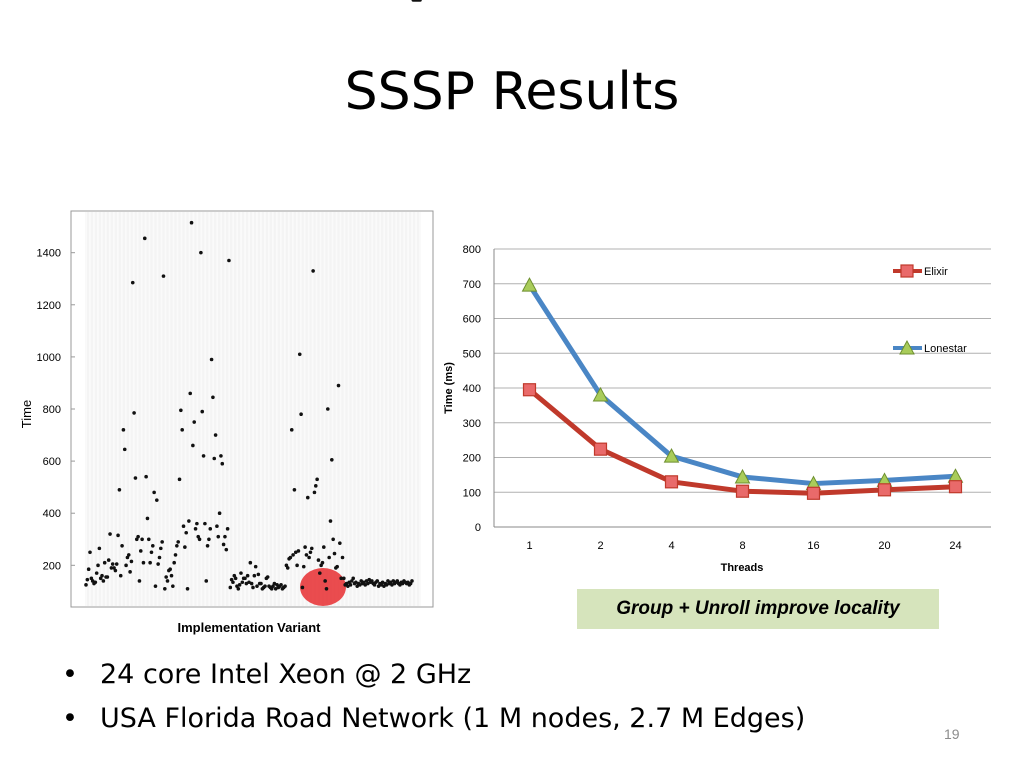 The width and height of the screenshot is (1024, 768). What do you see at coordinates (49, 306) in the screenshot?
I see `scatter-y-tick-label: 1200` at bounding box center [49, 306].